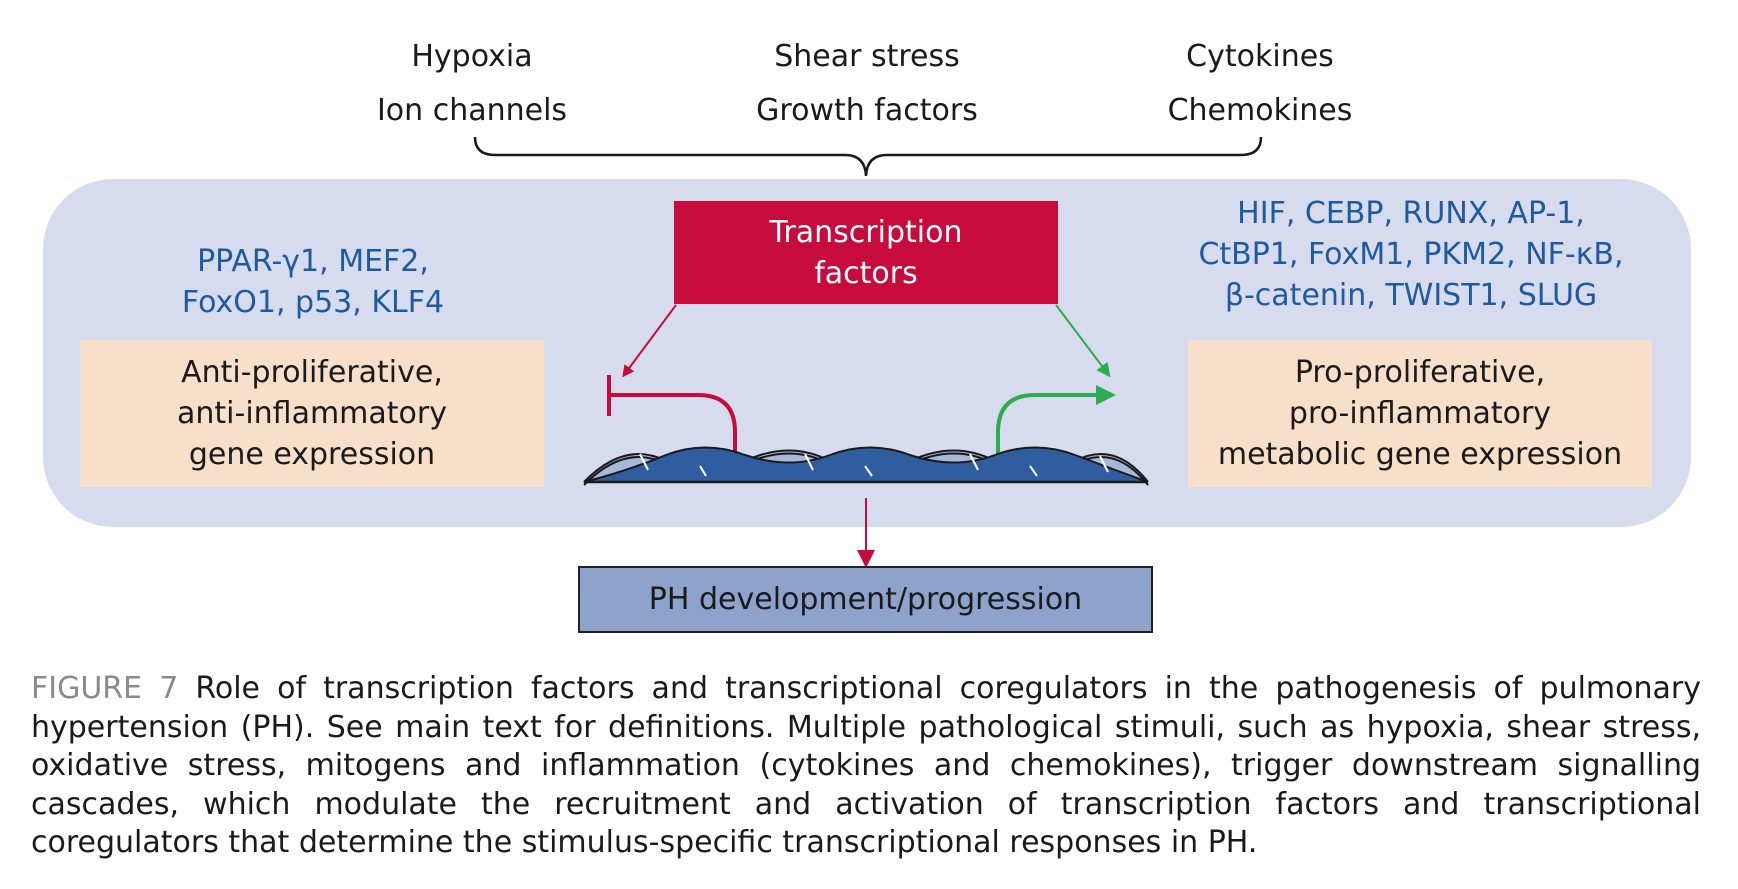  I want to click on stimulus-cytokines: Cytokines, so click(1260, 56).